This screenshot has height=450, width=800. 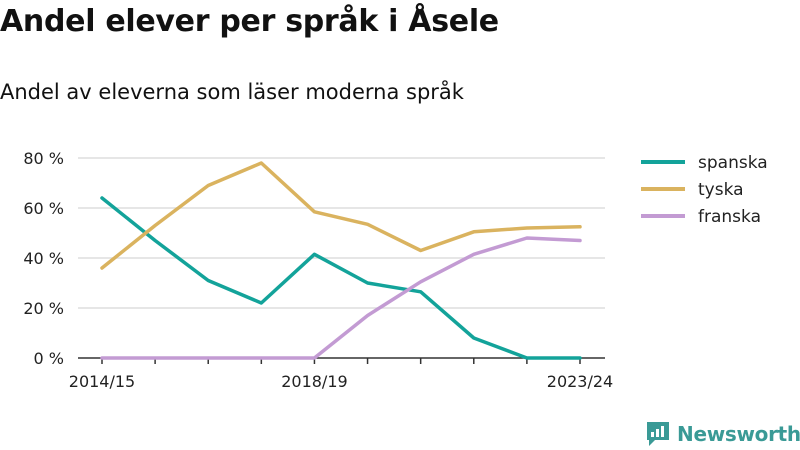 What do you see at coordinates (738, 434) in the screenshot?
I see `brand-name: Newsworthy` at bounding box center [738, 434].